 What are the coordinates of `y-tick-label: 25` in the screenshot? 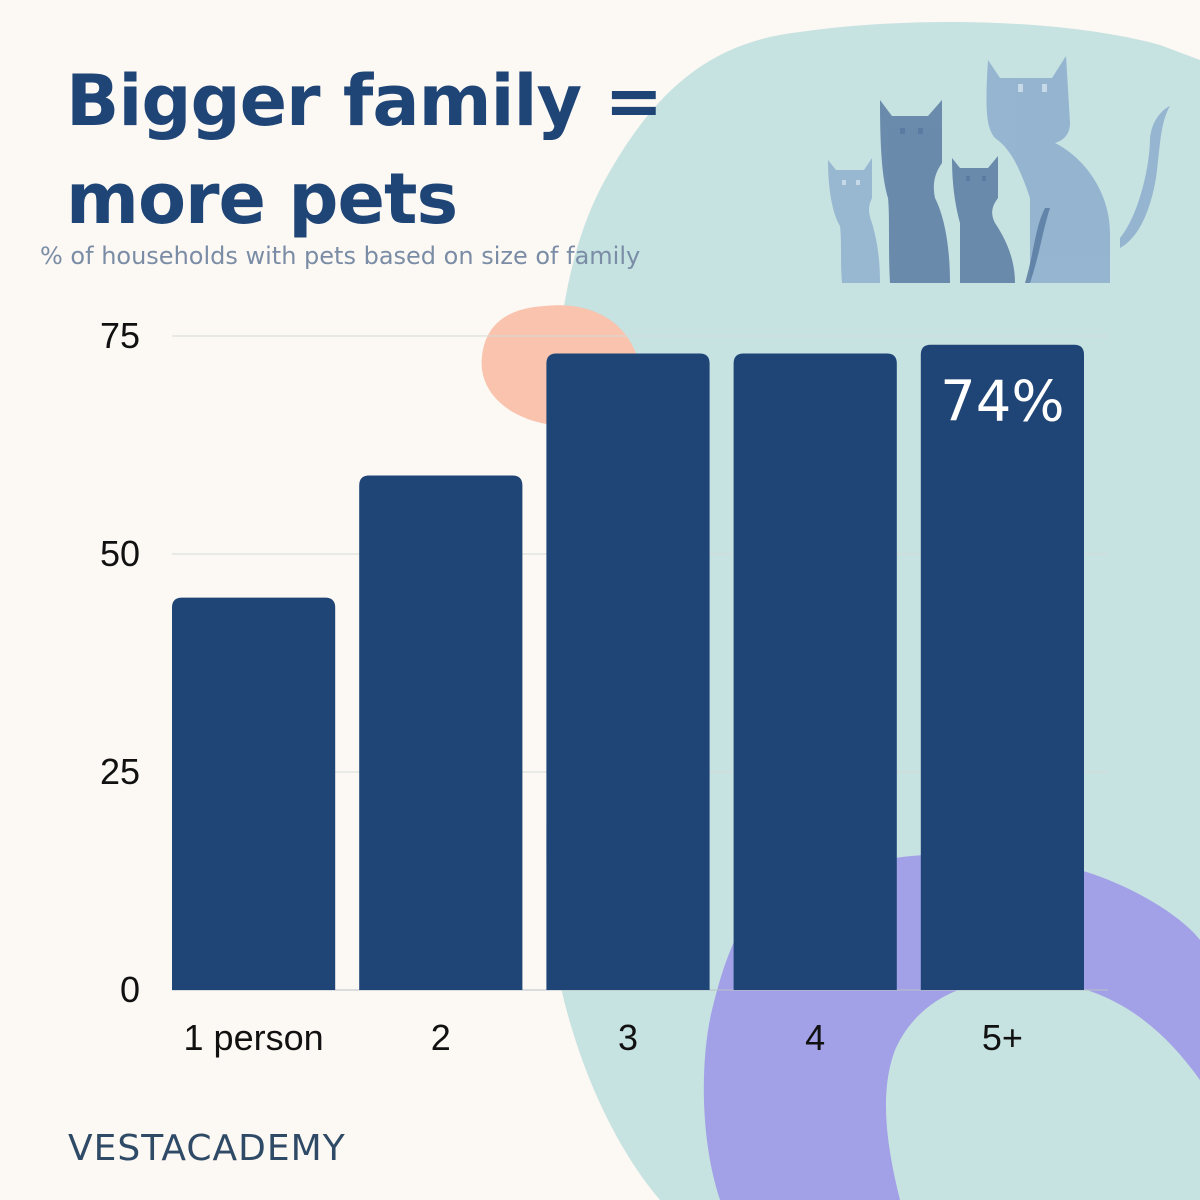 It's located at (120, 771).